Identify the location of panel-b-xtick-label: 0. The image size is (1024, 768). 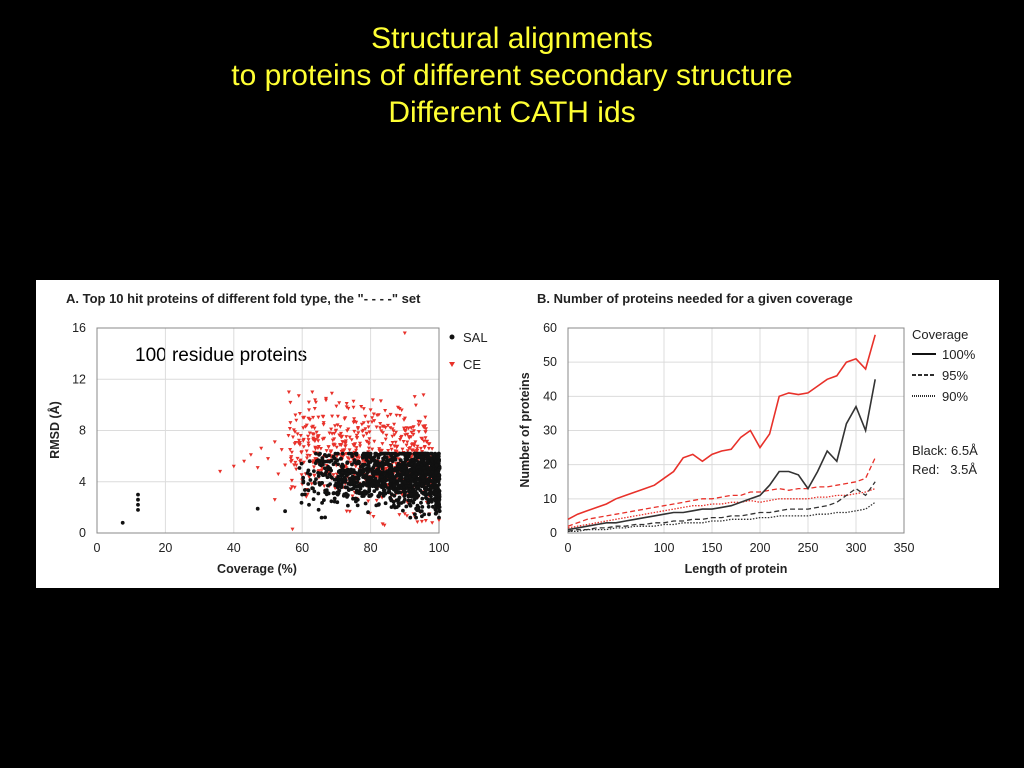
(568, 548).